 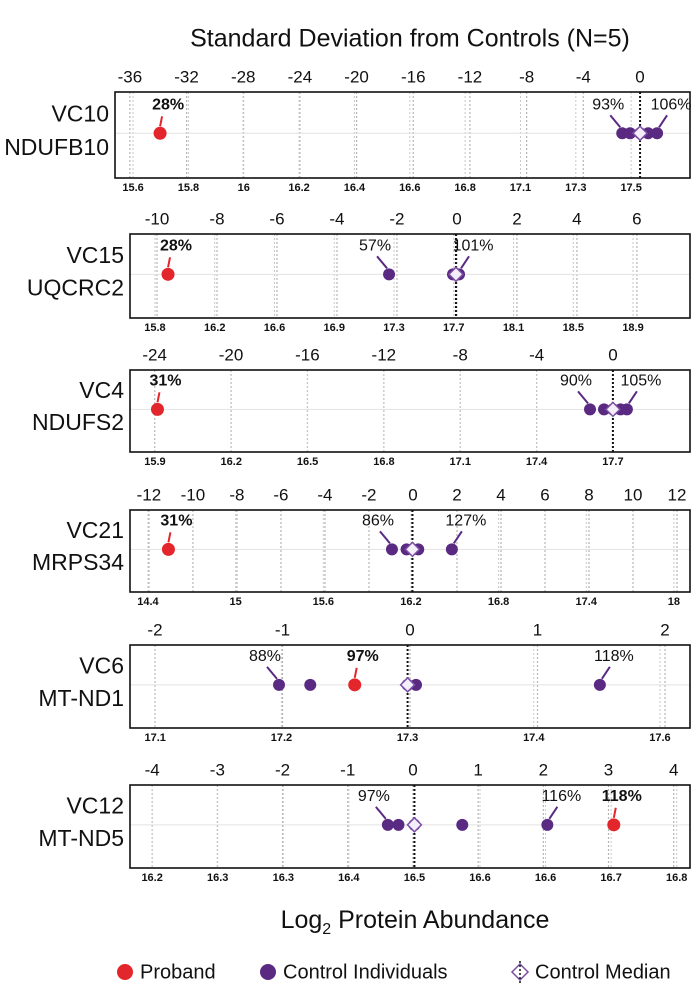 I want to click on panel-label: UQCRC2, so click(x=75, y=288).